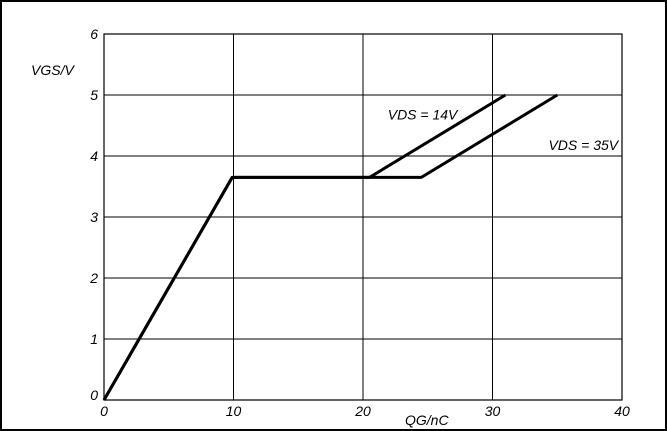 This screenshot has width=667, height=431. Describe the element at coordinates (504, 129) in the screenshot. I see `series-annotations: VDS = 14V VDS = 35V` at that location.